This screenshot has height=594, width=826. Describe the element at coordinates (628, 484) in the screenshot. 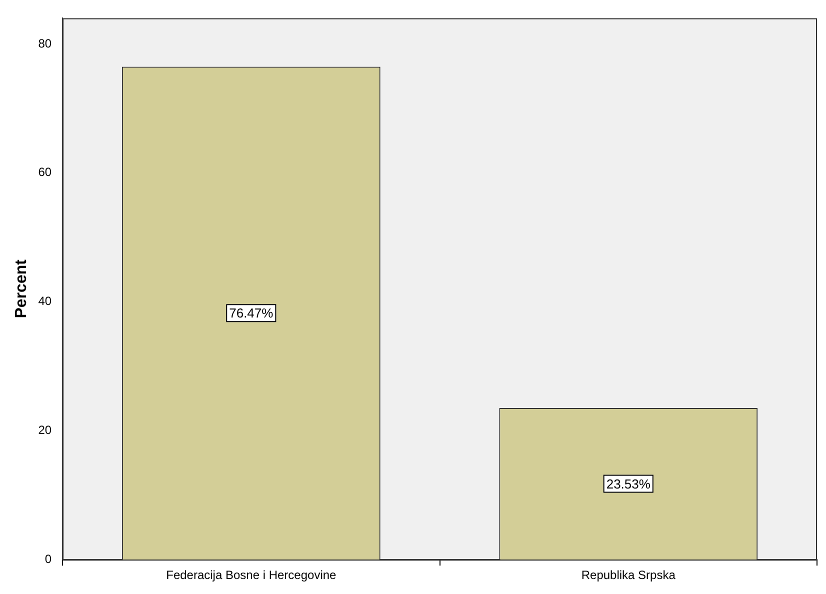

I see `data-label: 23.53%` at that location.